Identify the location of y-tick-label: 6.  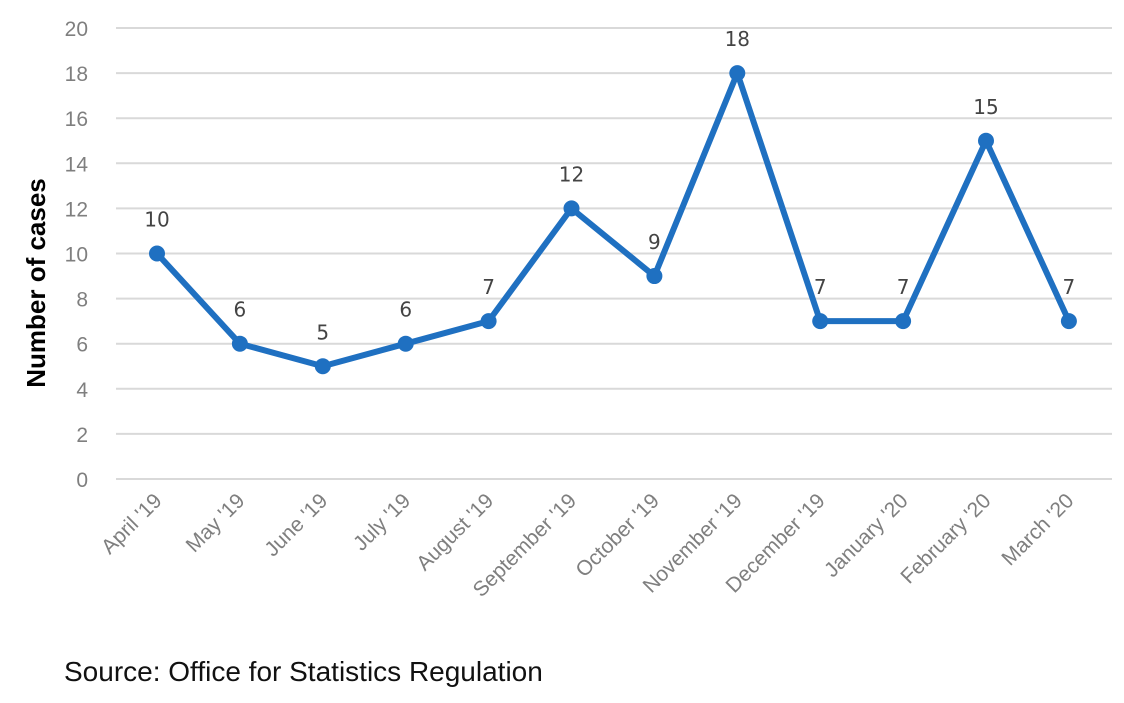
(82, 345).